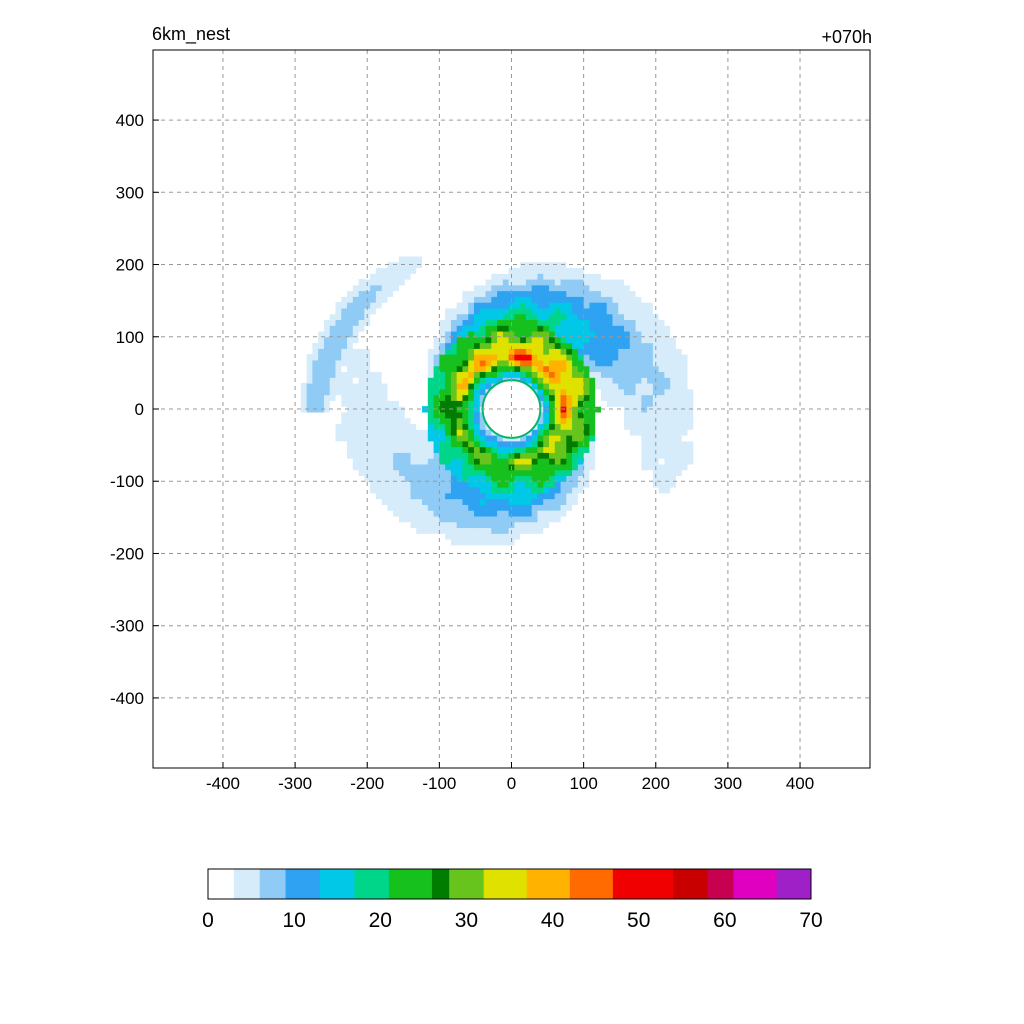 The image size is (1024, 1024). What do you see at coordinates (724, 920) in the screenshot?
I see `colorbar-tick-label: 60` at bounding box center [724, 920].